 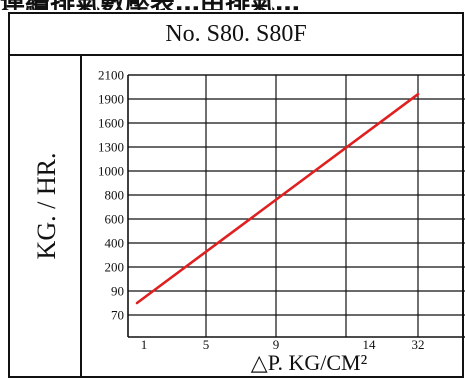 What do you see at coordinates (309, 362) in the screenshot?
I see `x-axis-label: △P. KG/CM²` at bounding box center [309, 362].